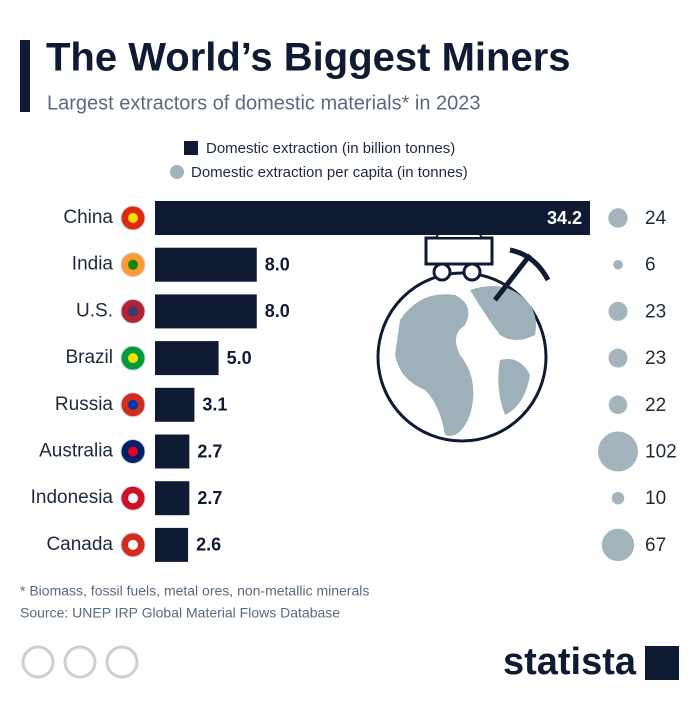 Image resolution: width=700 pixels, height=705 pixels. I want to click on category-label: Brazil, so click(89, 357).